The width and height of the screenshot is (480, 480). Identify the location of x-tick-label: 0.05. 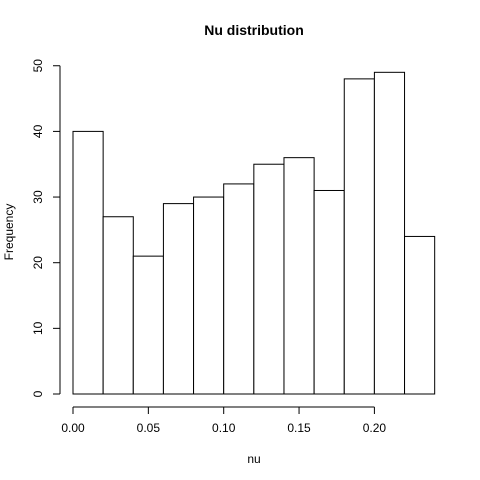
(149, 428).